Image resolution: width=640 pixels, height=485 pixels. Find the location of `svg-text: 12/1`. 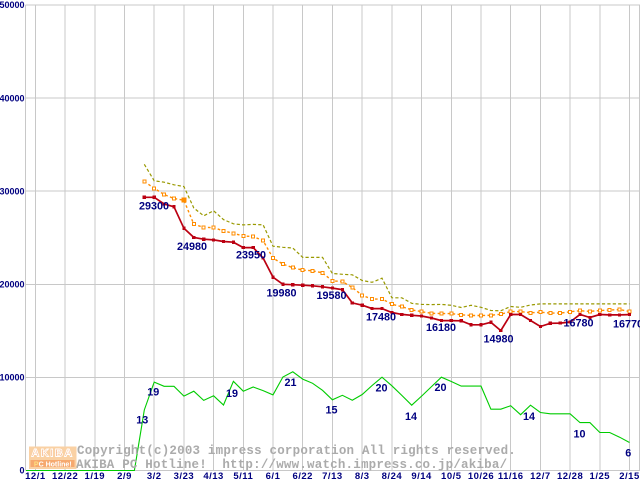

svg-text: 12/1 is located at coordinates (35, 475).